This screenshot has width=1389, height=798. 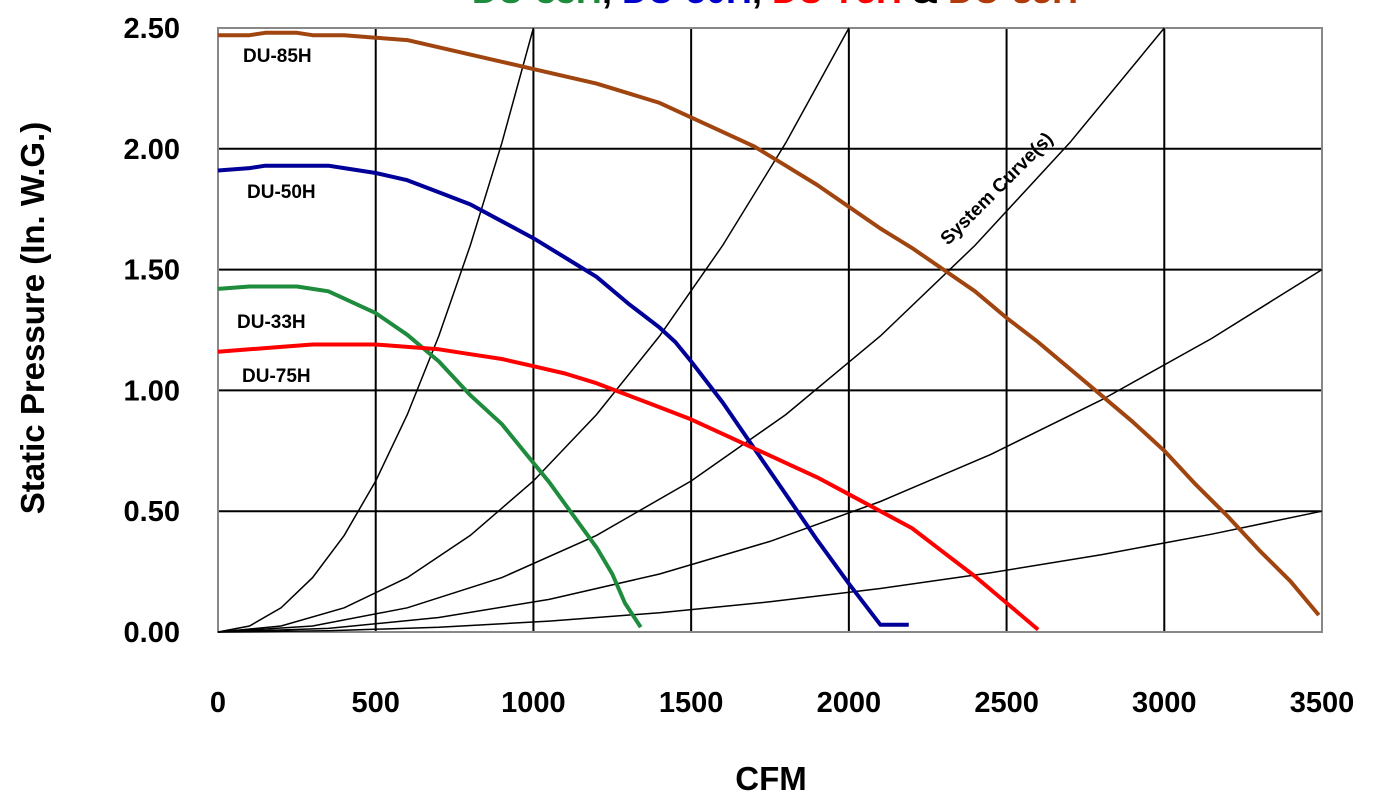 I want to click on chart-title: DU-33H, DU-50H, DU-75H & DU-85H, so click(x=775, y=5).